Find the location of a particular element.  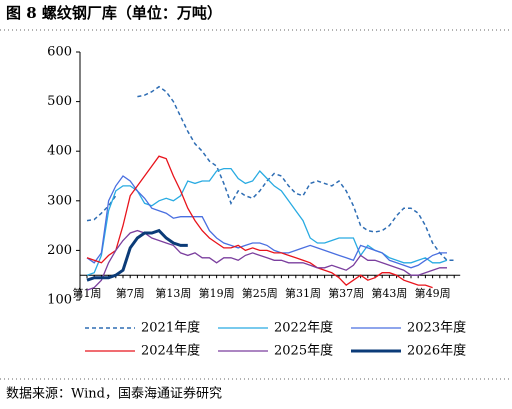

legend-label: 2025年度 is located at coordinates (303, 351).